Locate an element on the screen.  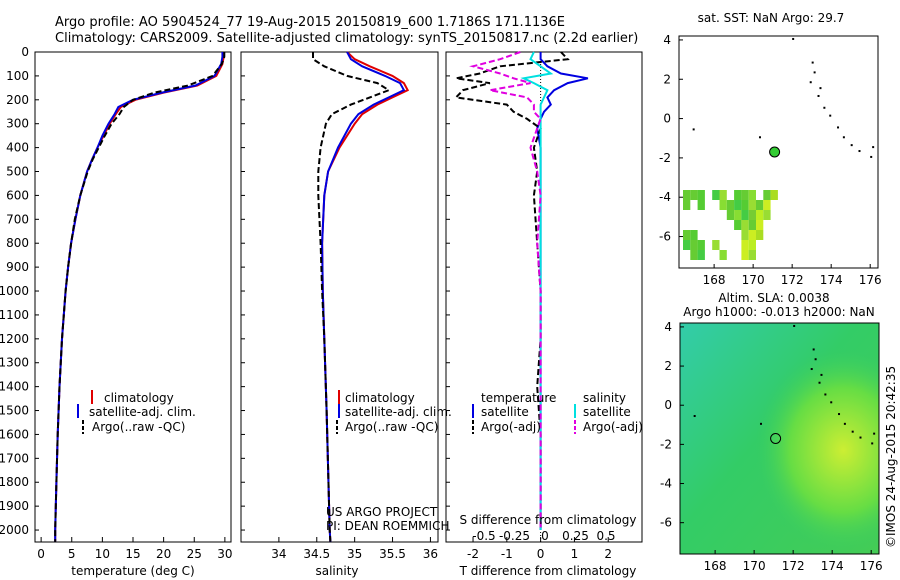
series-line-argo-raw-qc- is located at coordinates (352, 297).